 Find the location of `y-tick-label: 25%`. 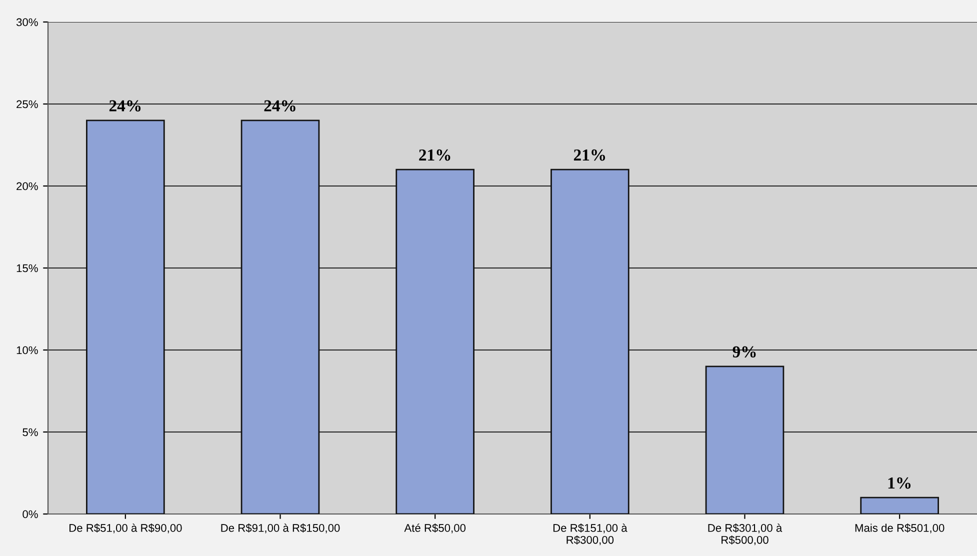

y-tick-label: 25% is located at coordinates (27, 104).